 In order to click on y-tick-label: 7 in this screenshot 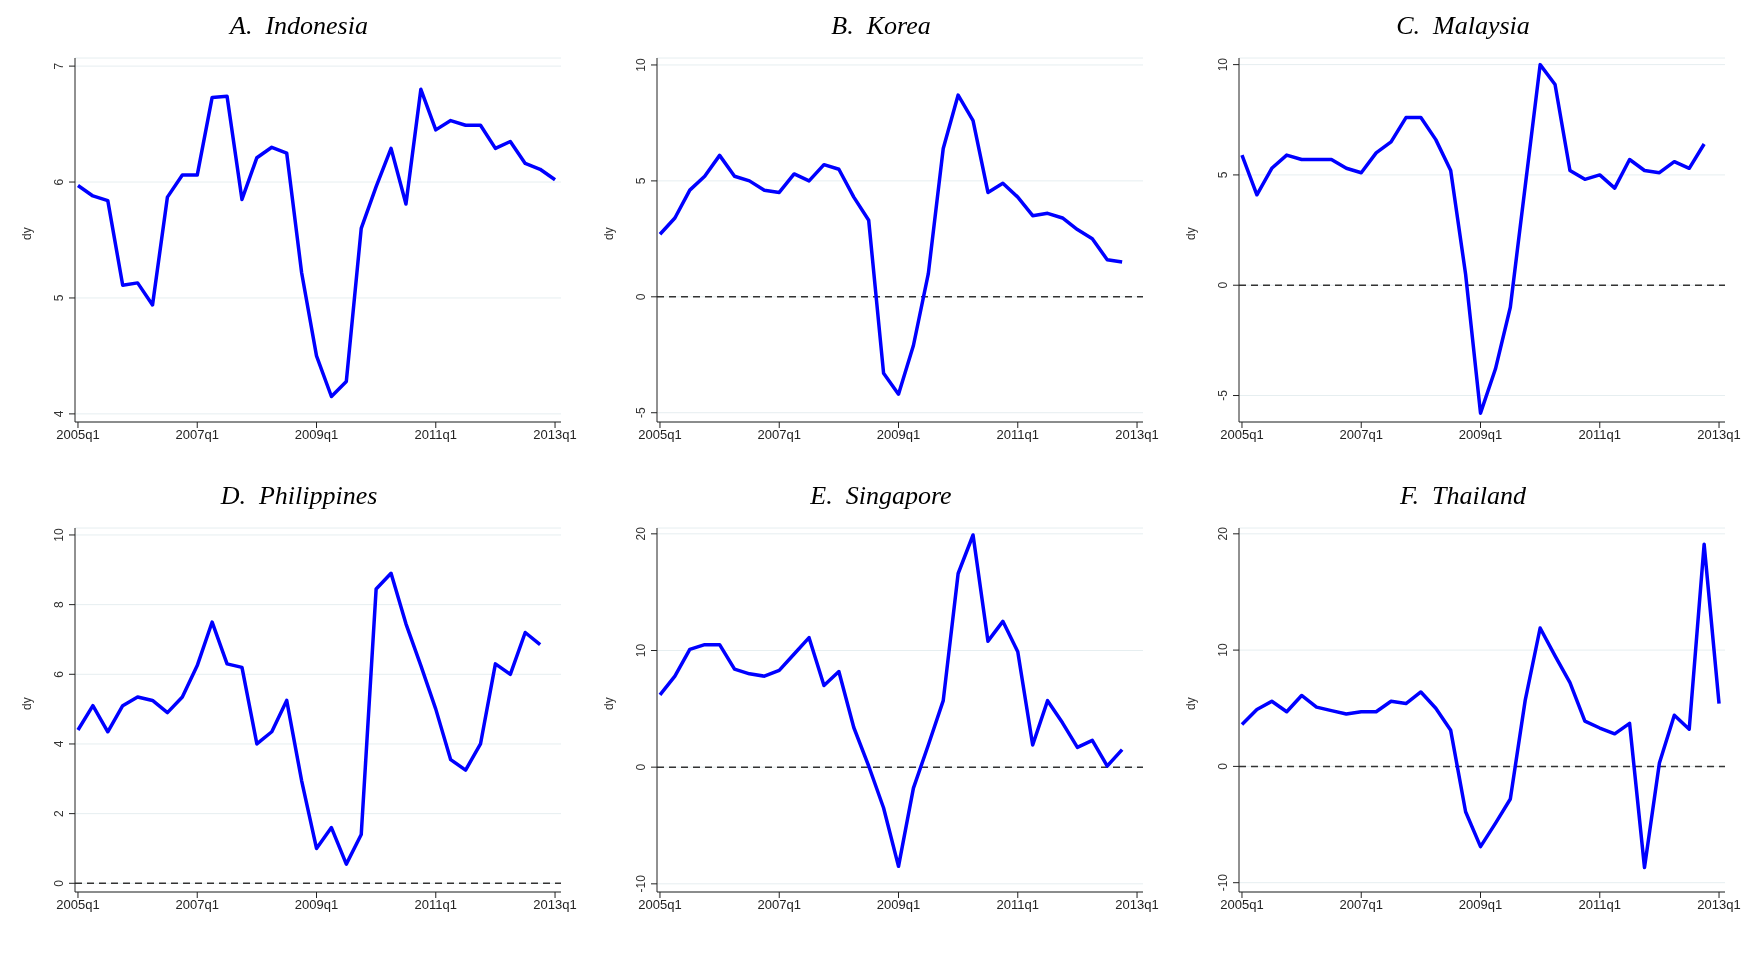, I will do `click(59, 66)`.